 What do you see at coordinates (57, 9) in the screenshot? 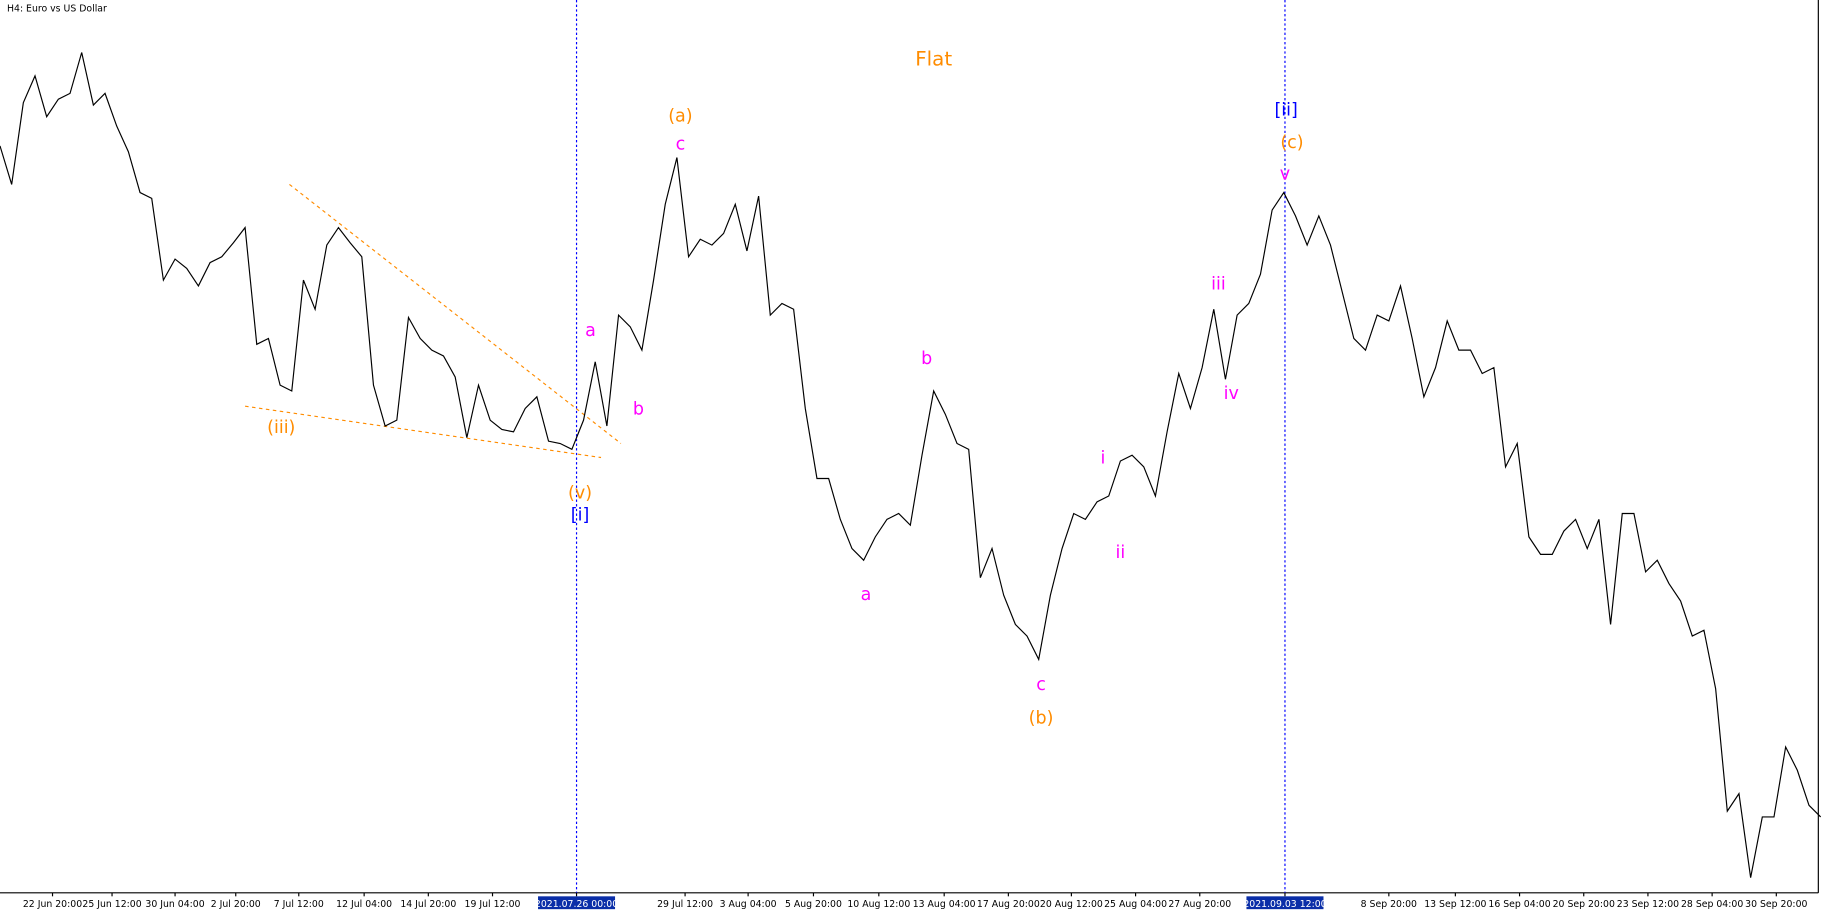
I see `chart-title: H4: Euro vs US Dollar` at bounding box center [57, 9].